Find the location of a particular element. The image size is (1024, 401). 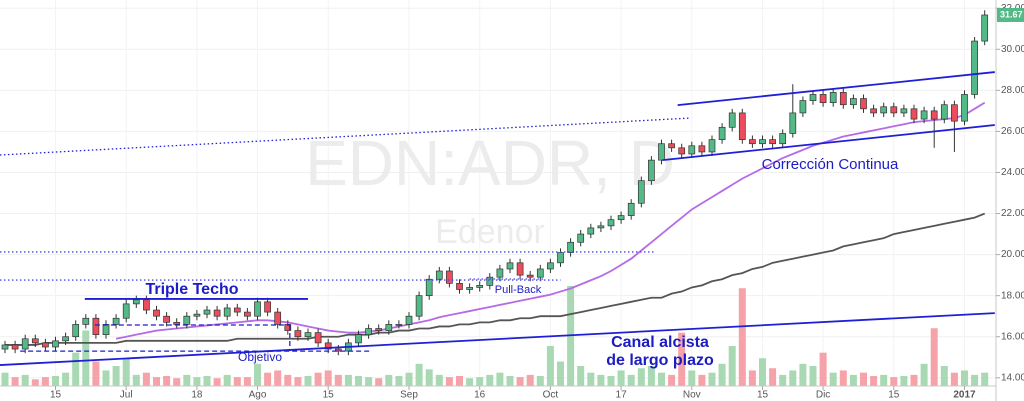

price-axis-bg is located at coordinates (1010, 200).